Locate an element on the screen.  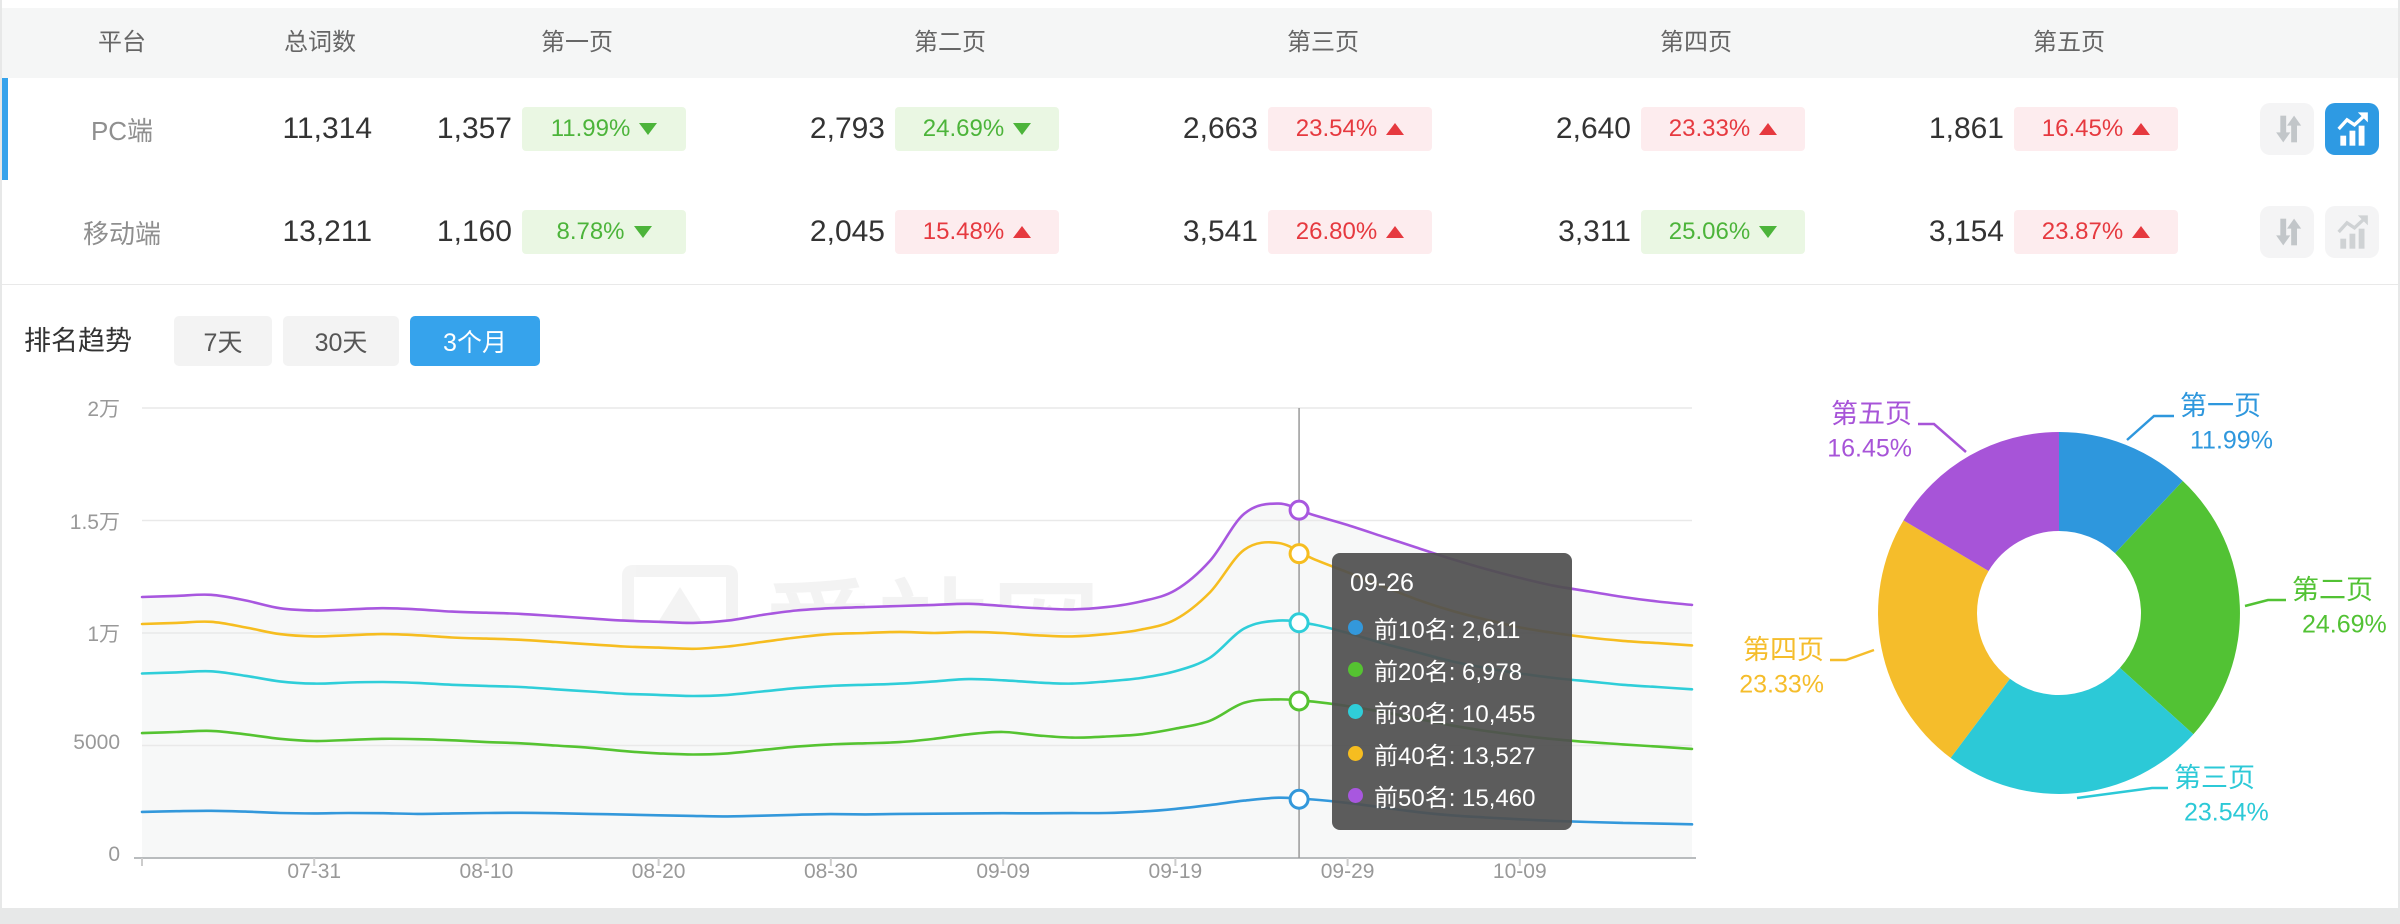
tooltip-row: 前20名: 6,978 is located at coordinates (1452, 669).